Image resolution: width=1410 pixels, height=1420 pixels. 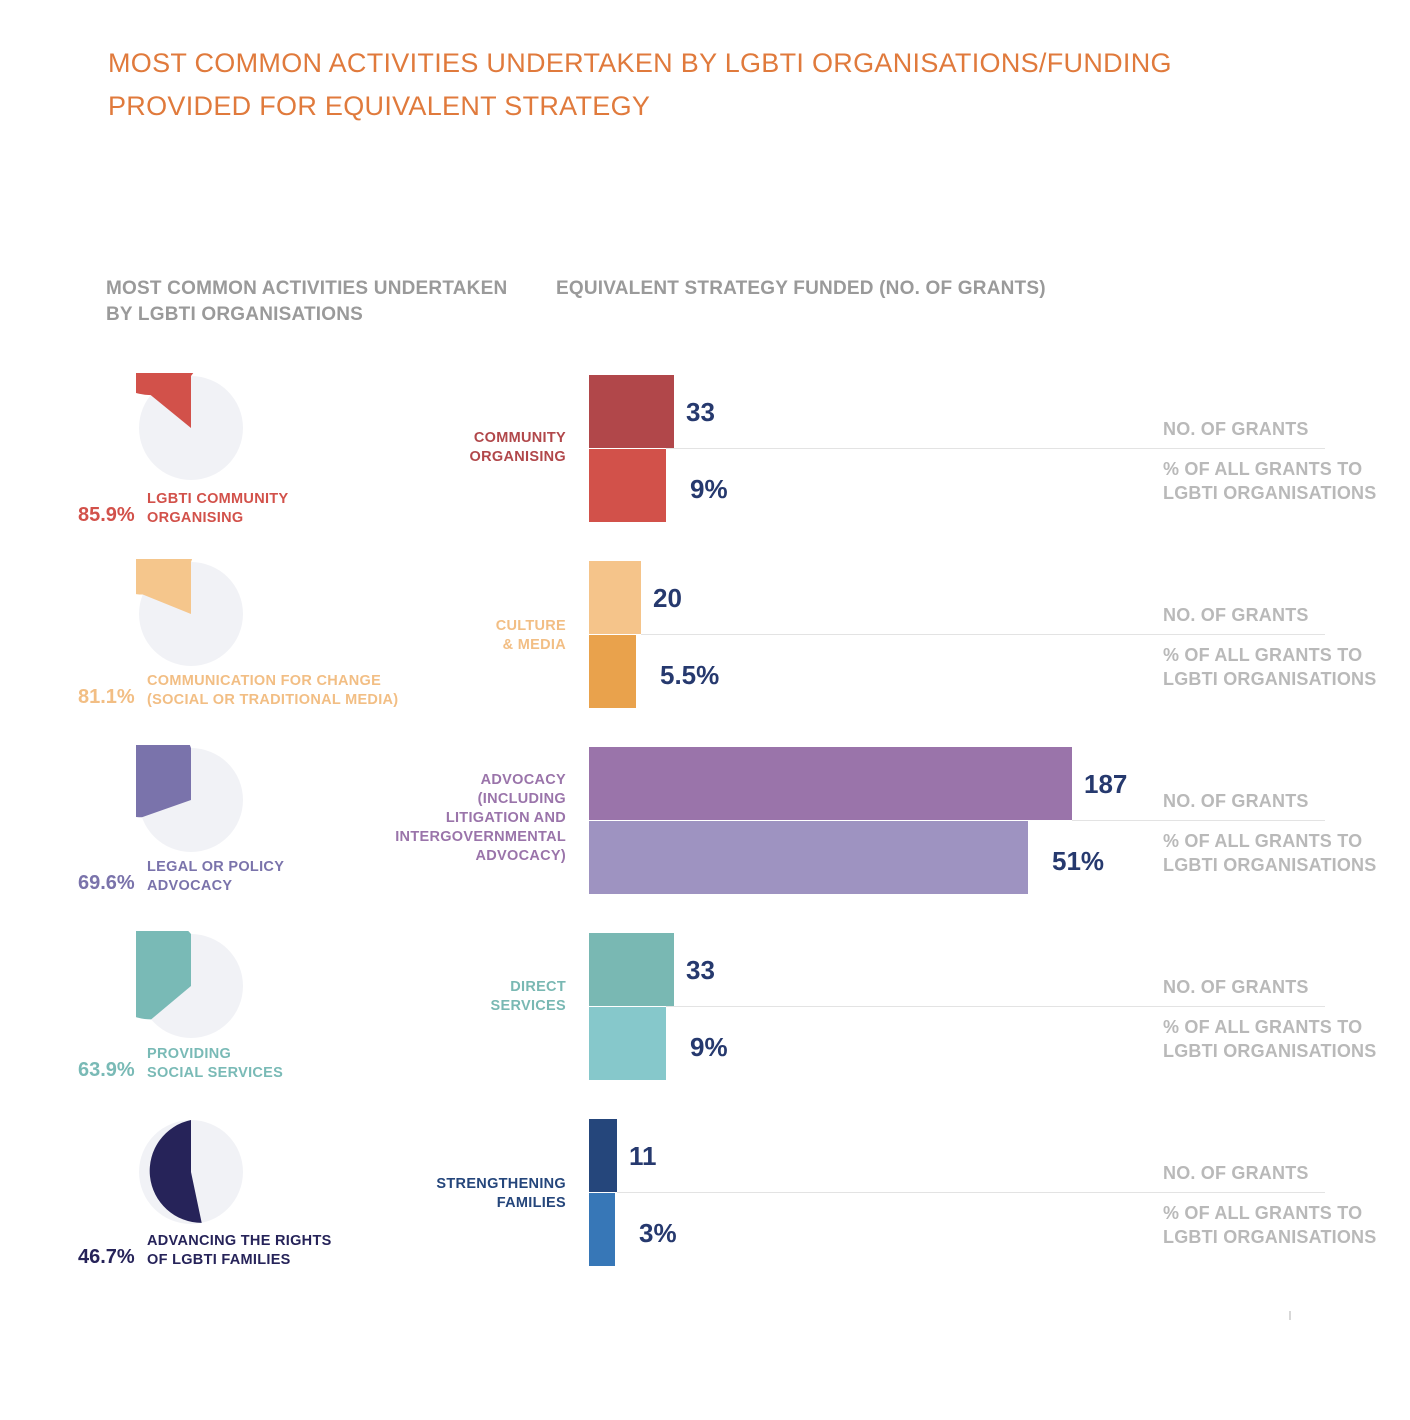 What do you see at coordinates (106, 515) in the screenshot?
I see `pie-percent-label: 85.9%` at bounding box center [106, 515].